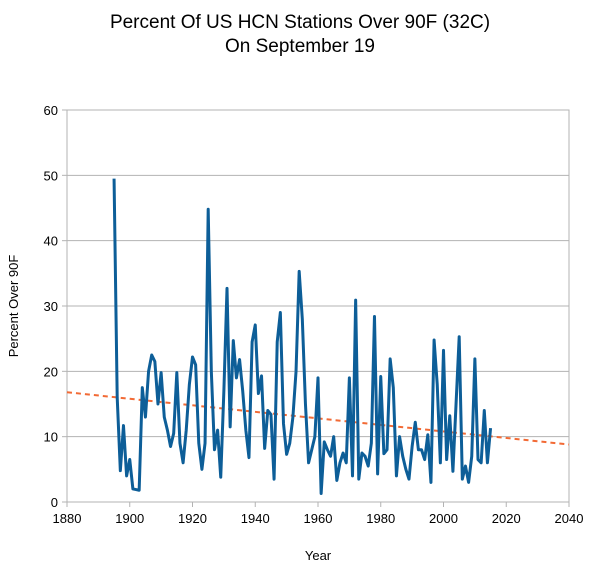 The height and width of the screenshot is (582, 599). Describe the element at coordinates (51, 241) in the screenshot. I see `y-tick-label: 40` at that location.